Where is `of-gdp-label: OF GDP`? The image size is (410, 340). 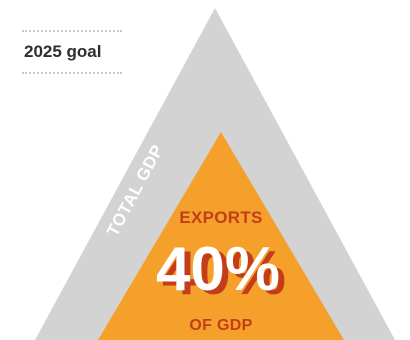
of-gdp-label: OF GDP is located at coordinates (220, 325).